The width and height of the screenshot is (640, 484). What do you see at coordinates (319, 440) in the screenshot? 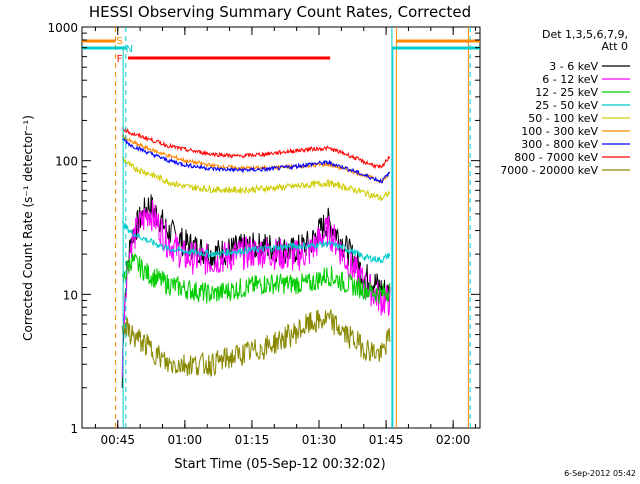
I see `x-tick-label: 01:30` at bounding box center [319, 440].